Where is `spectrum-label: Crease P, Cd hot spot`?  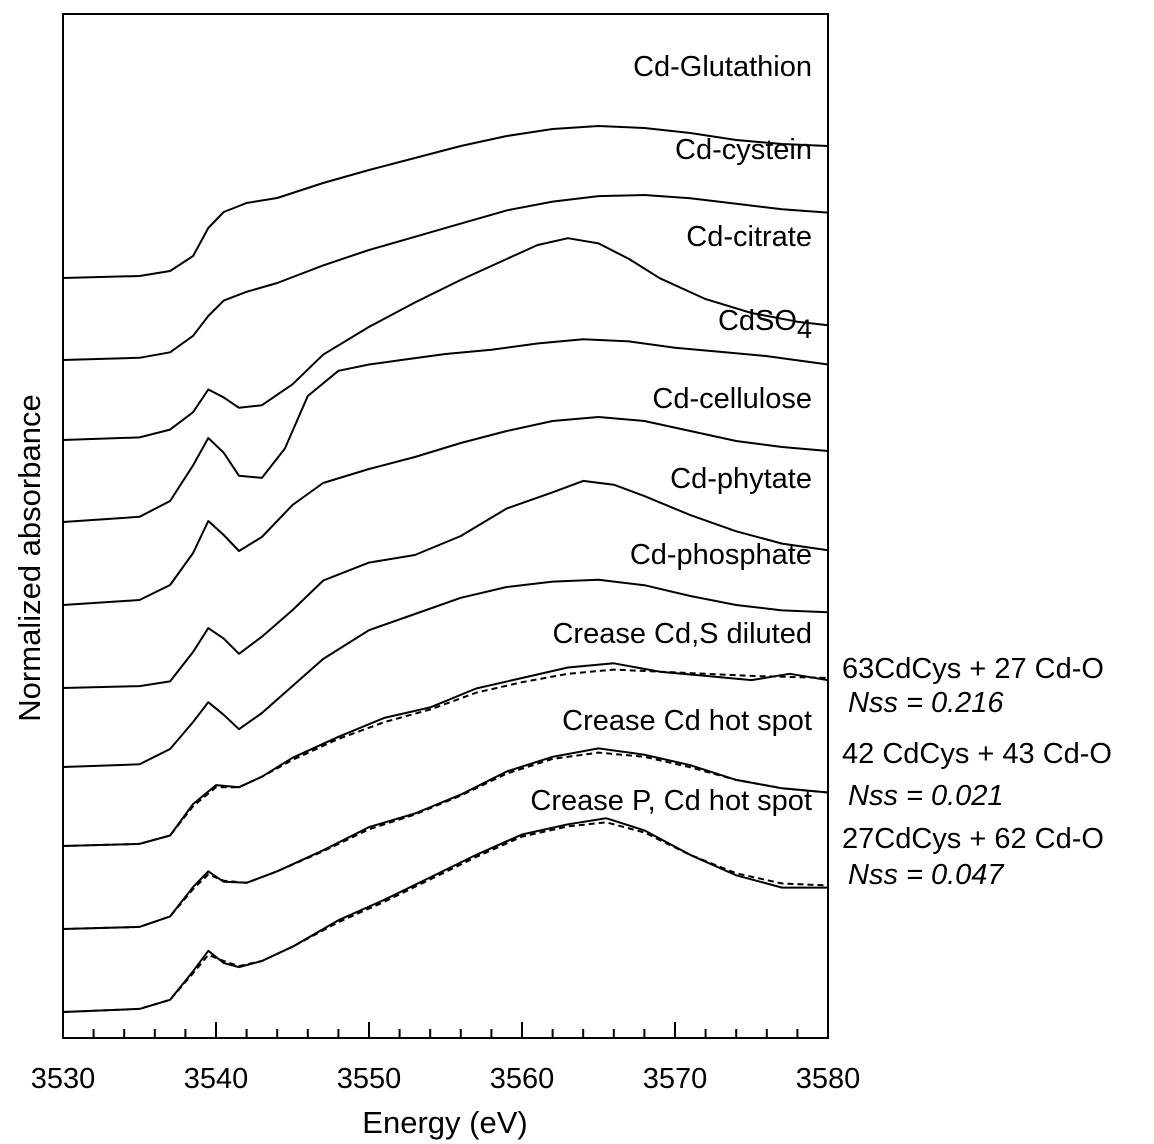
spectrum-label: Crease P, Cd hot spot is located at coordinates (671, 801).